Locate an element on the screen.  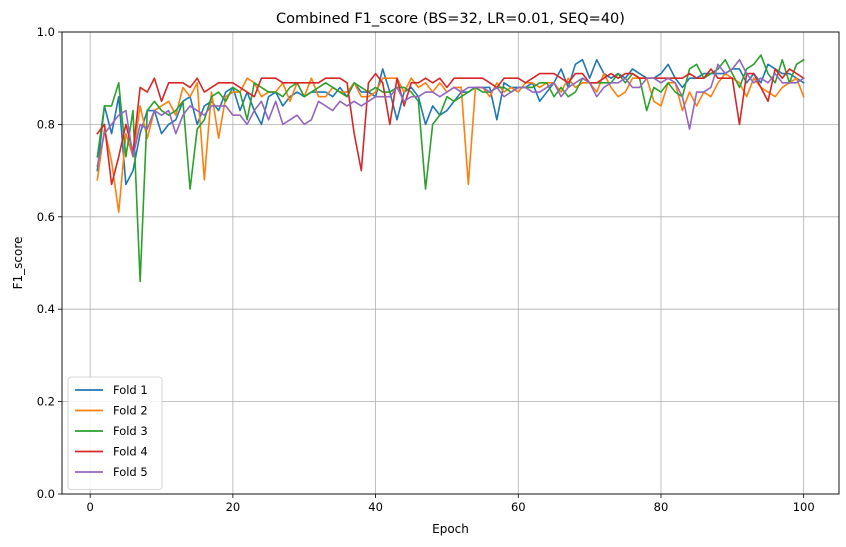
x-axis-label: Epoch is located at coordinates (450, 529).